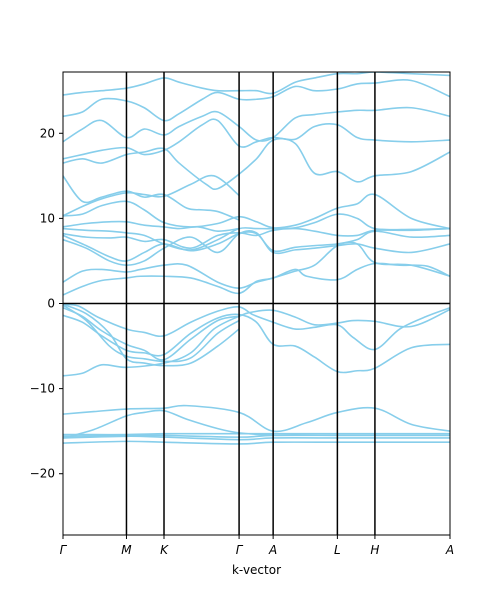 The height and width of the screenshot is (600, 500). What do you see at coordinates (46, 303) in the screenshot?
I see `y-axis-ticks: −20 −10 0 10 20` at bounding box center [46, 303].